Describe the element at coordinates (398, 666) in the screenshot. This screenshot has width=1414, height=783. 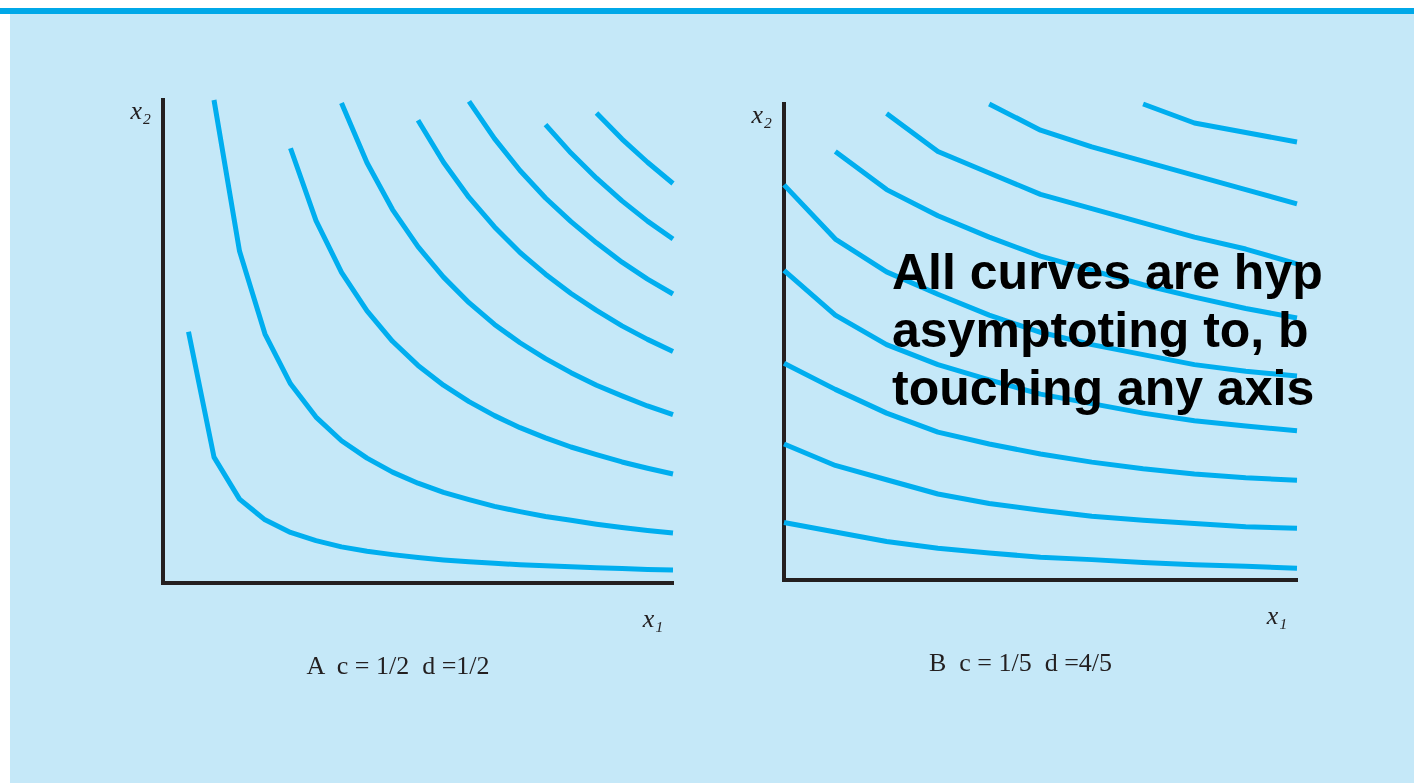
I see `text: A c = 1/2 d =1/2` at that location.